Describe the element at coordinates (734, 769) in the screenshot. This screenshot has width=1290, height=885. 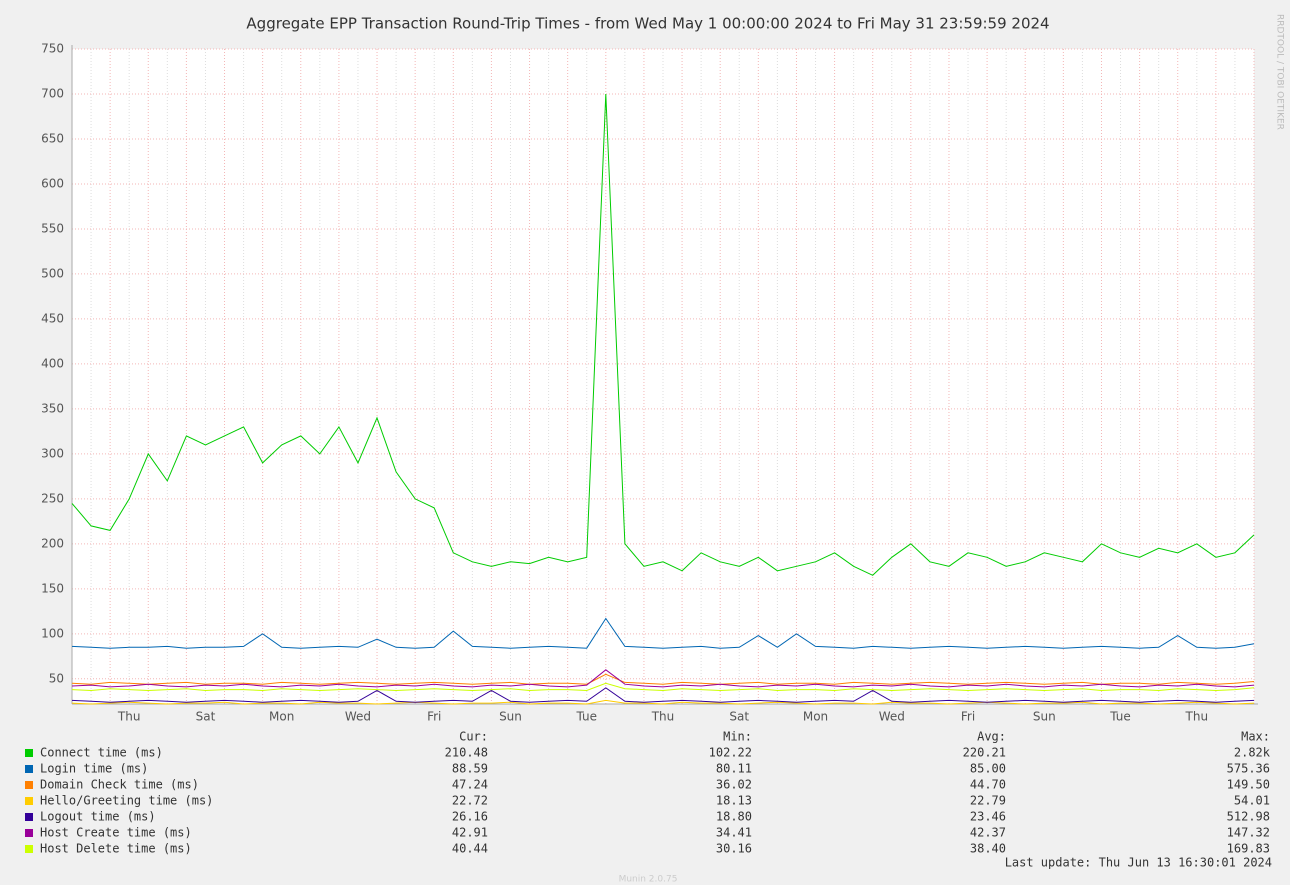
I see `legend-stat: 80.11` at that location.